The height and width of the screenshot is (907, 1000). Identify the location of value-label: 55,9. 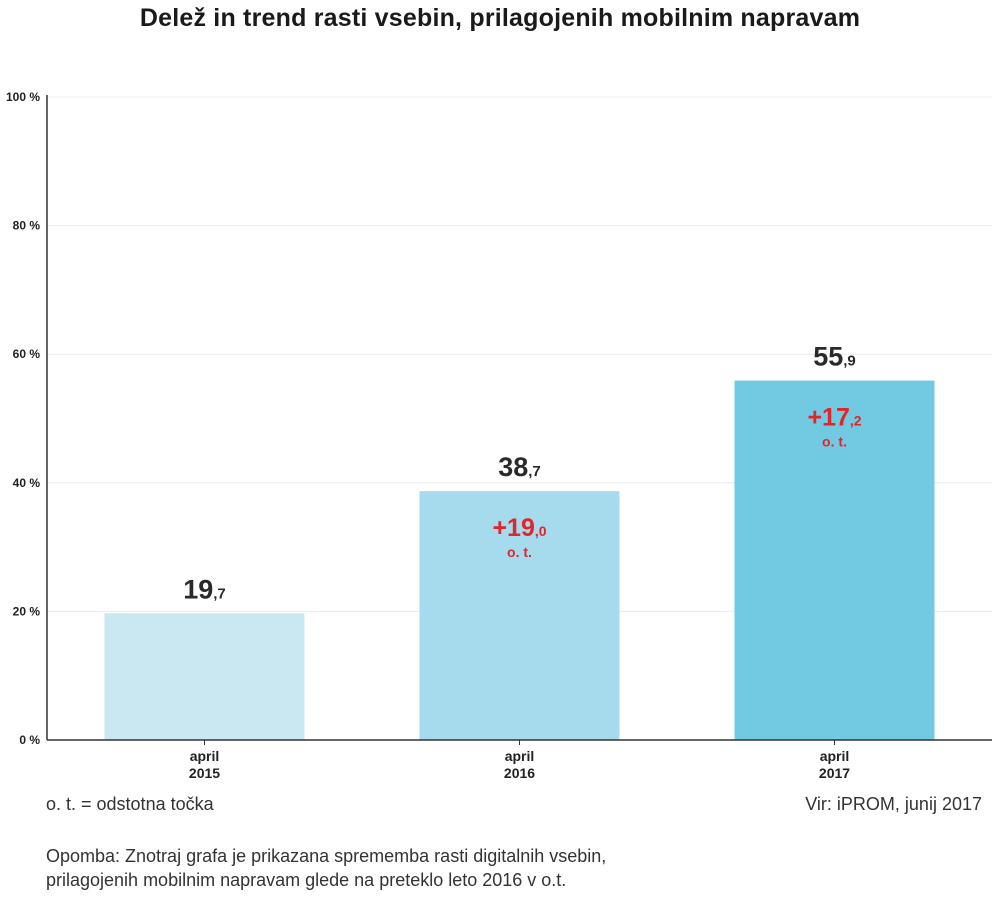
(834, 357).